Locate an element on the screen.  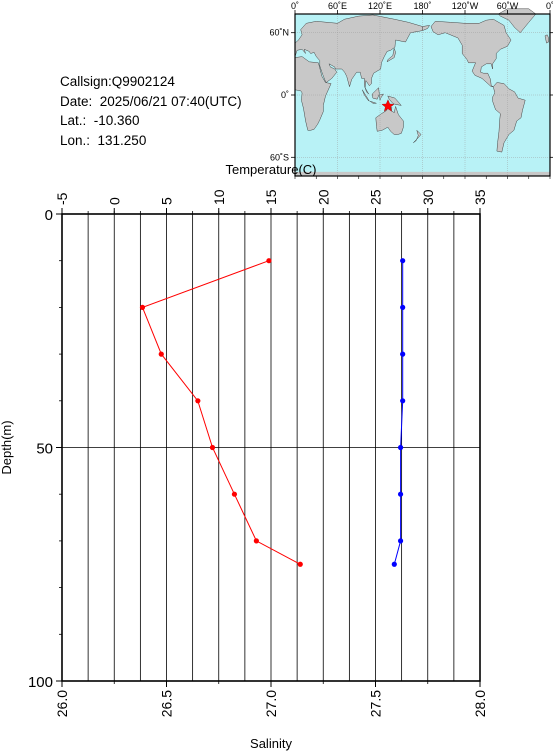
temperature-tick-label: 25 is located at coordinates (376, 197).